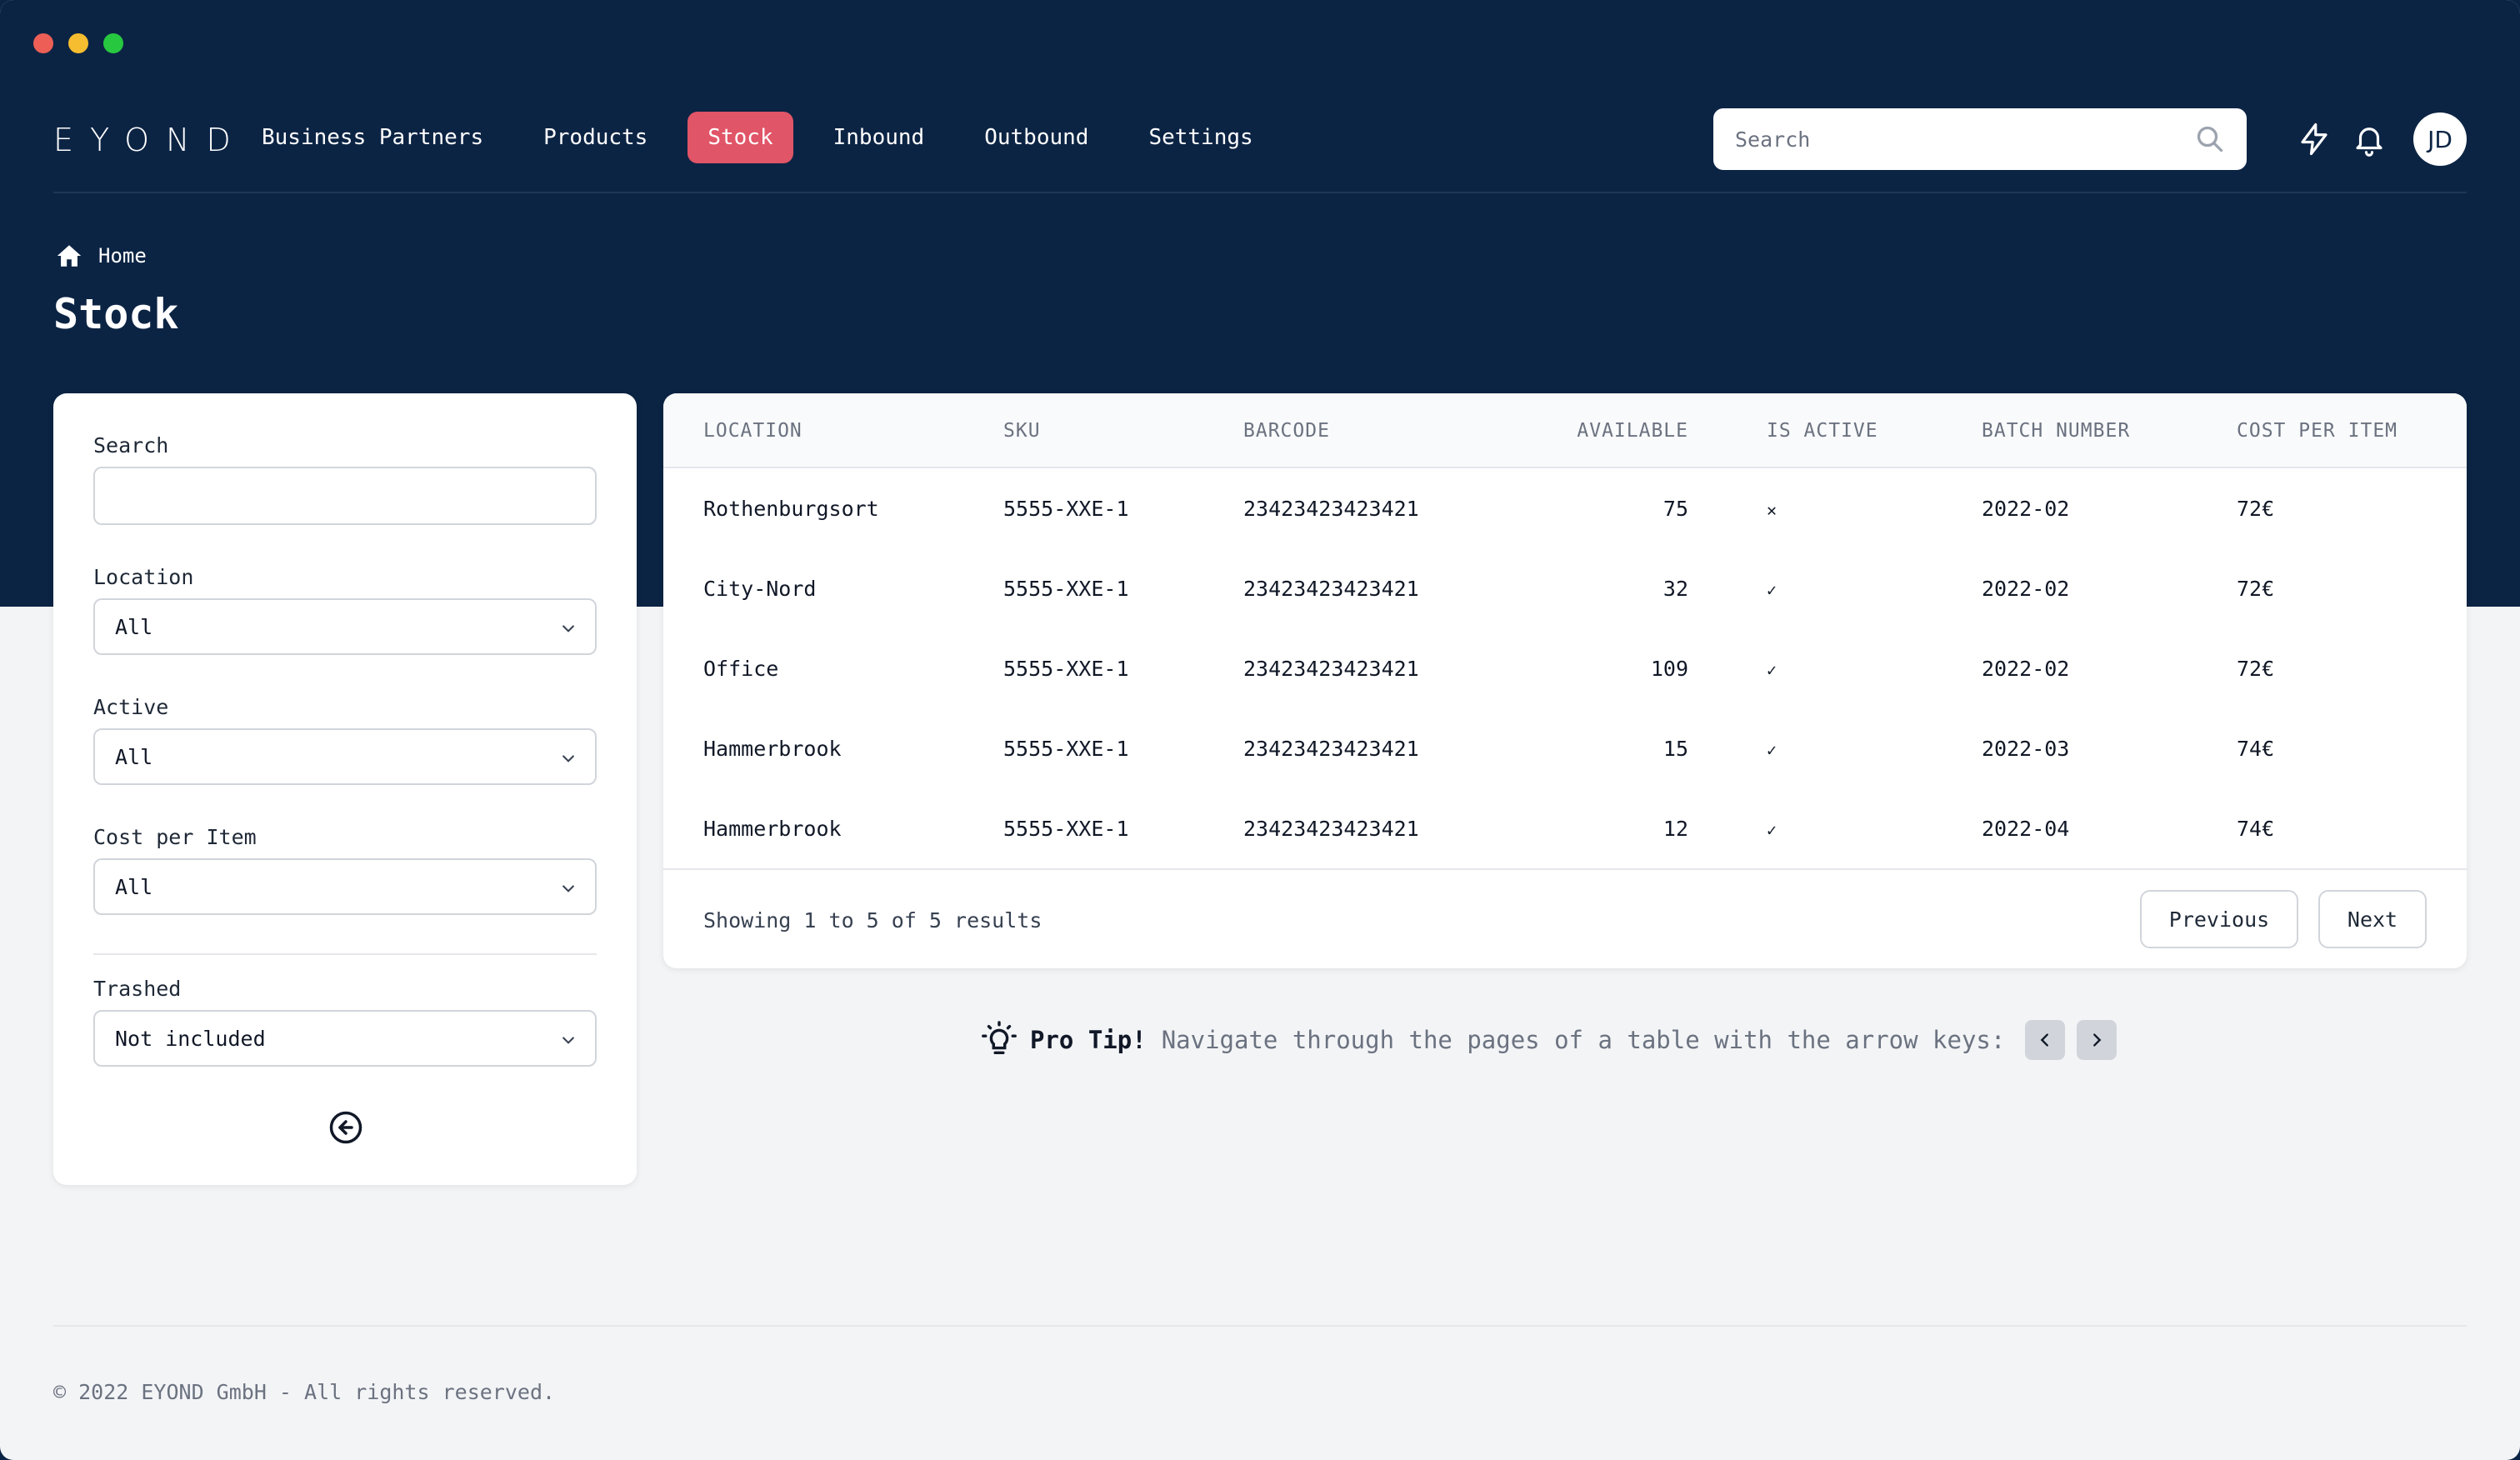 The width and height of the screenshot is (2520, 1460). What do you see at coordinates (345, 886) in the screenshot?
I see `cost-filter-select: All` at bounding box center [345, 886].